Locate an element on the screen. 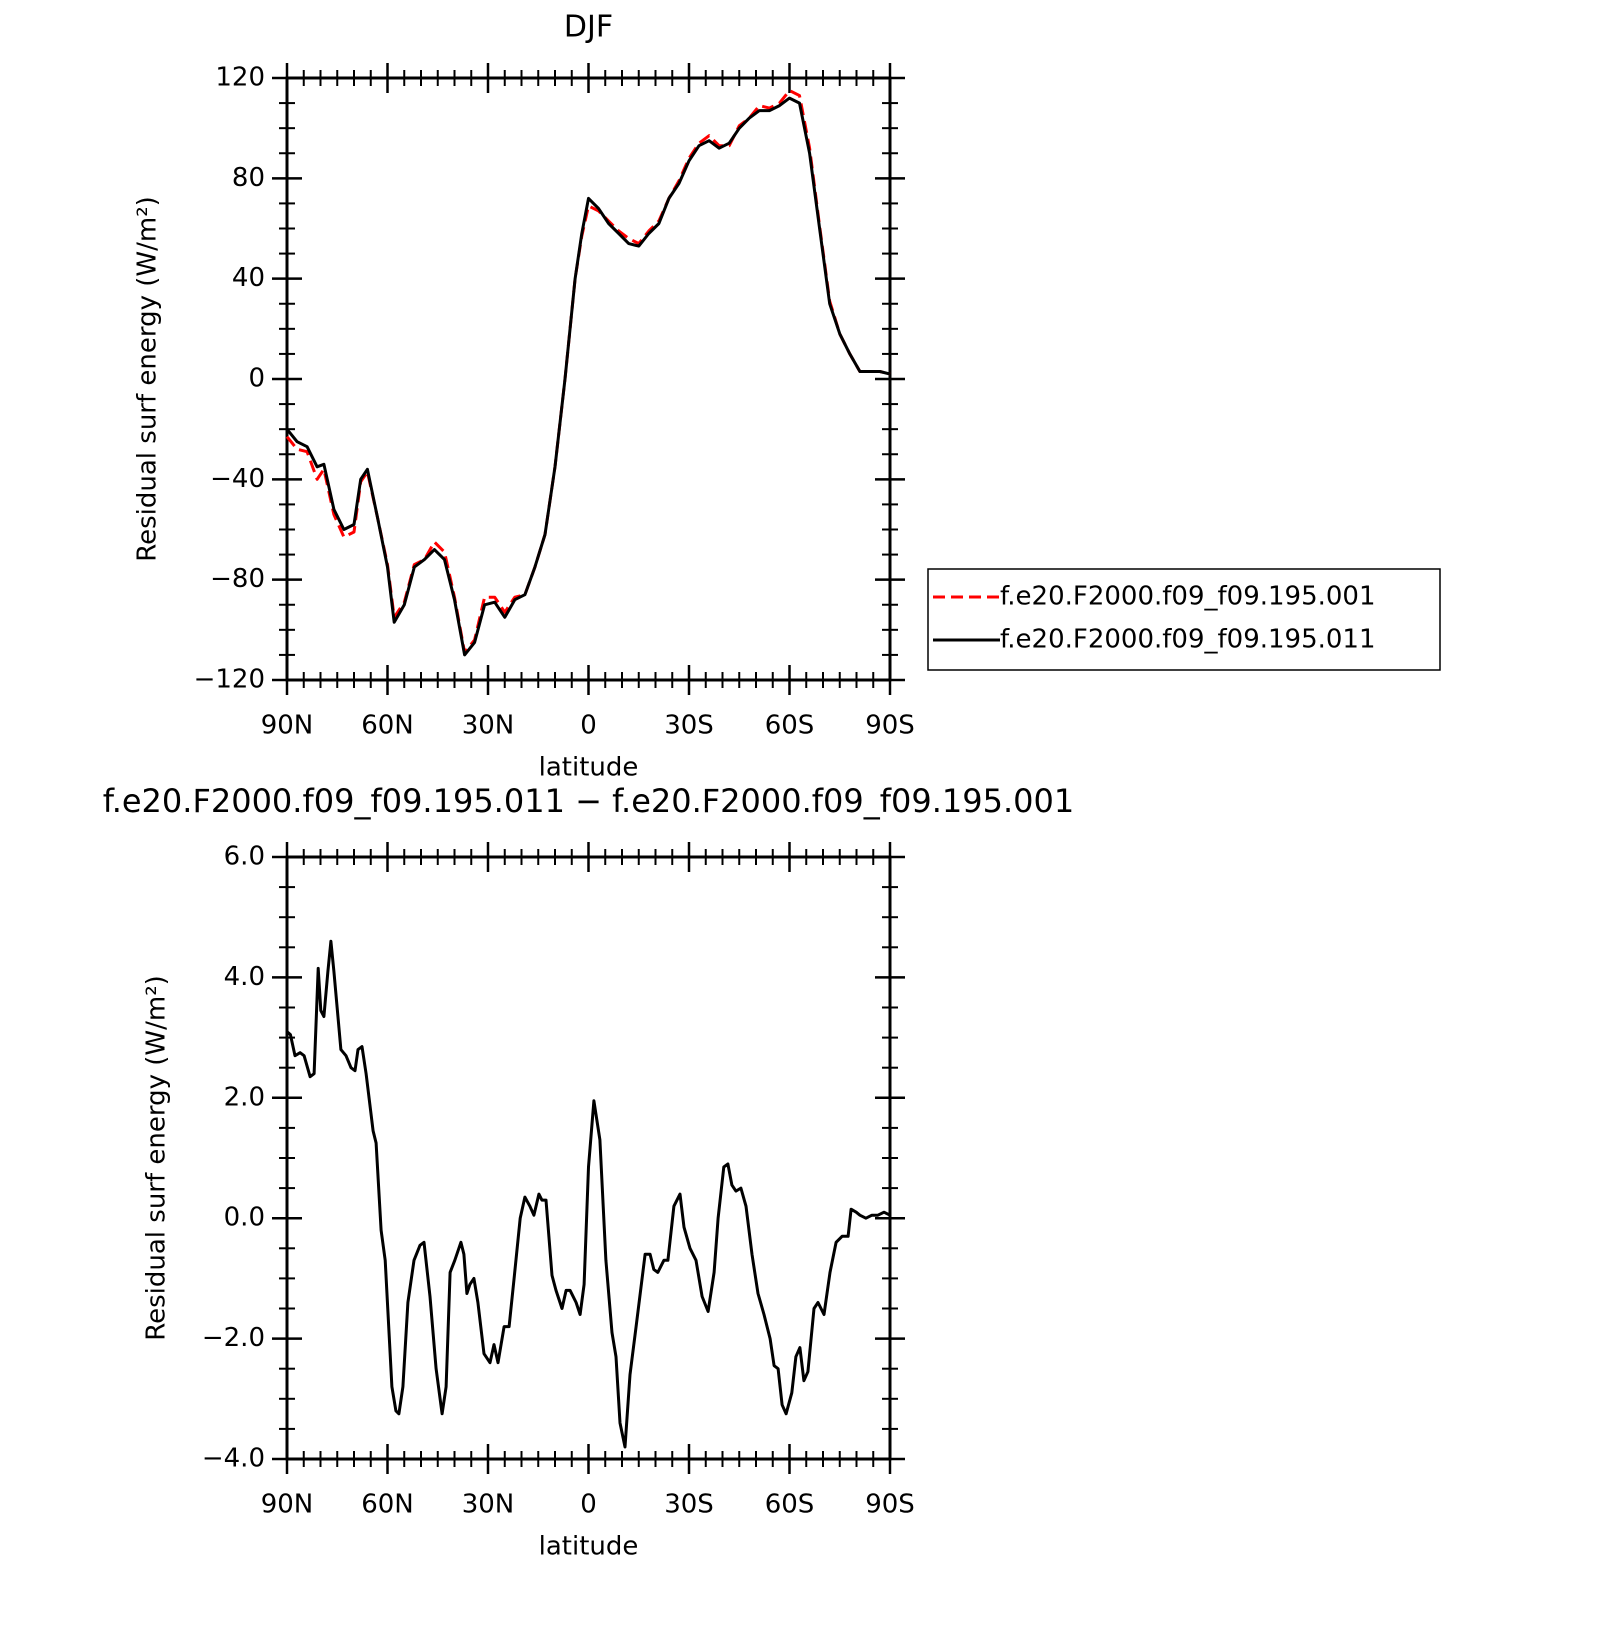 The height and width of the screenshot is (1641, 1613). y-tick-label: −2.0 is located at coordinates (233, 1338).